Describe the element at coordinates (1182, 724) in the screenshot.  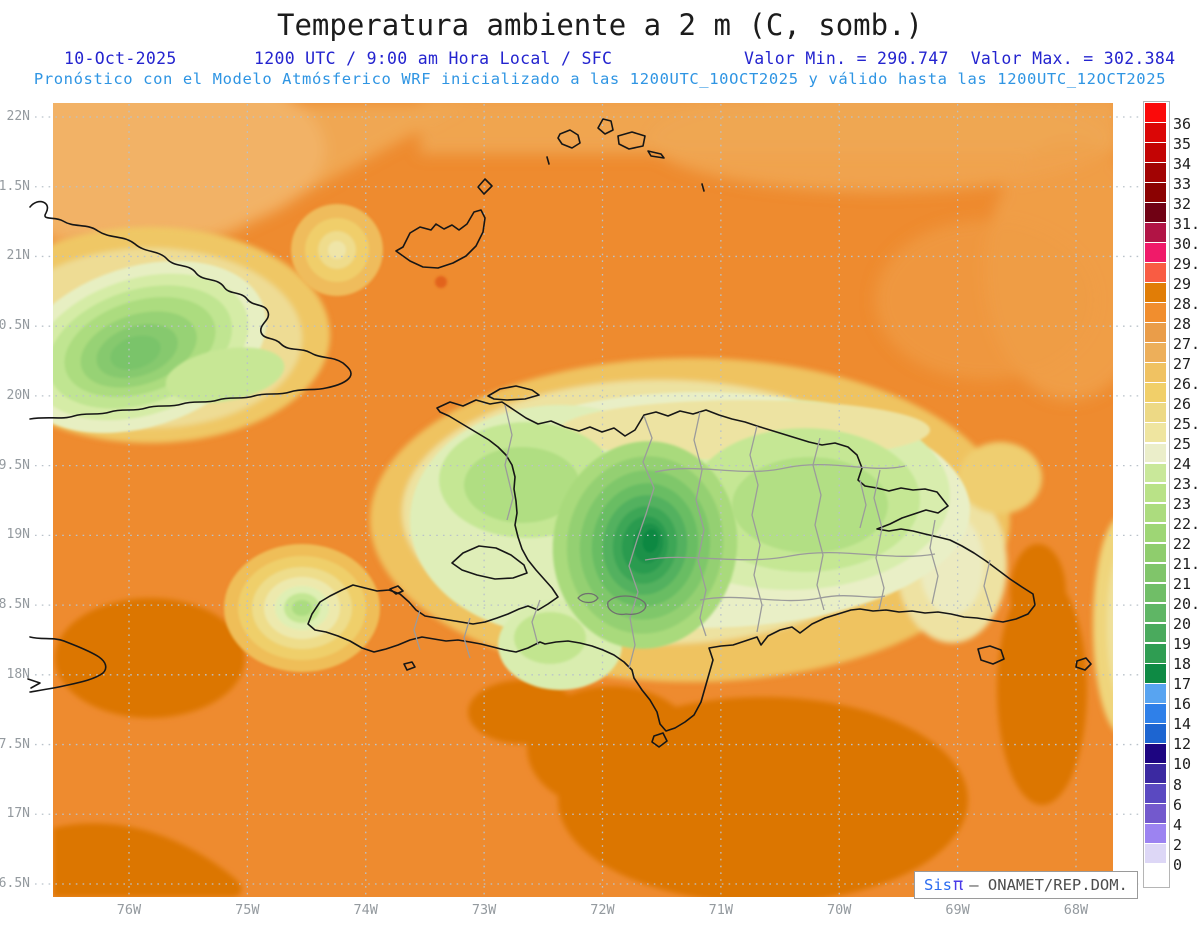
I see `colorbar-tick-label: 14` at that location.